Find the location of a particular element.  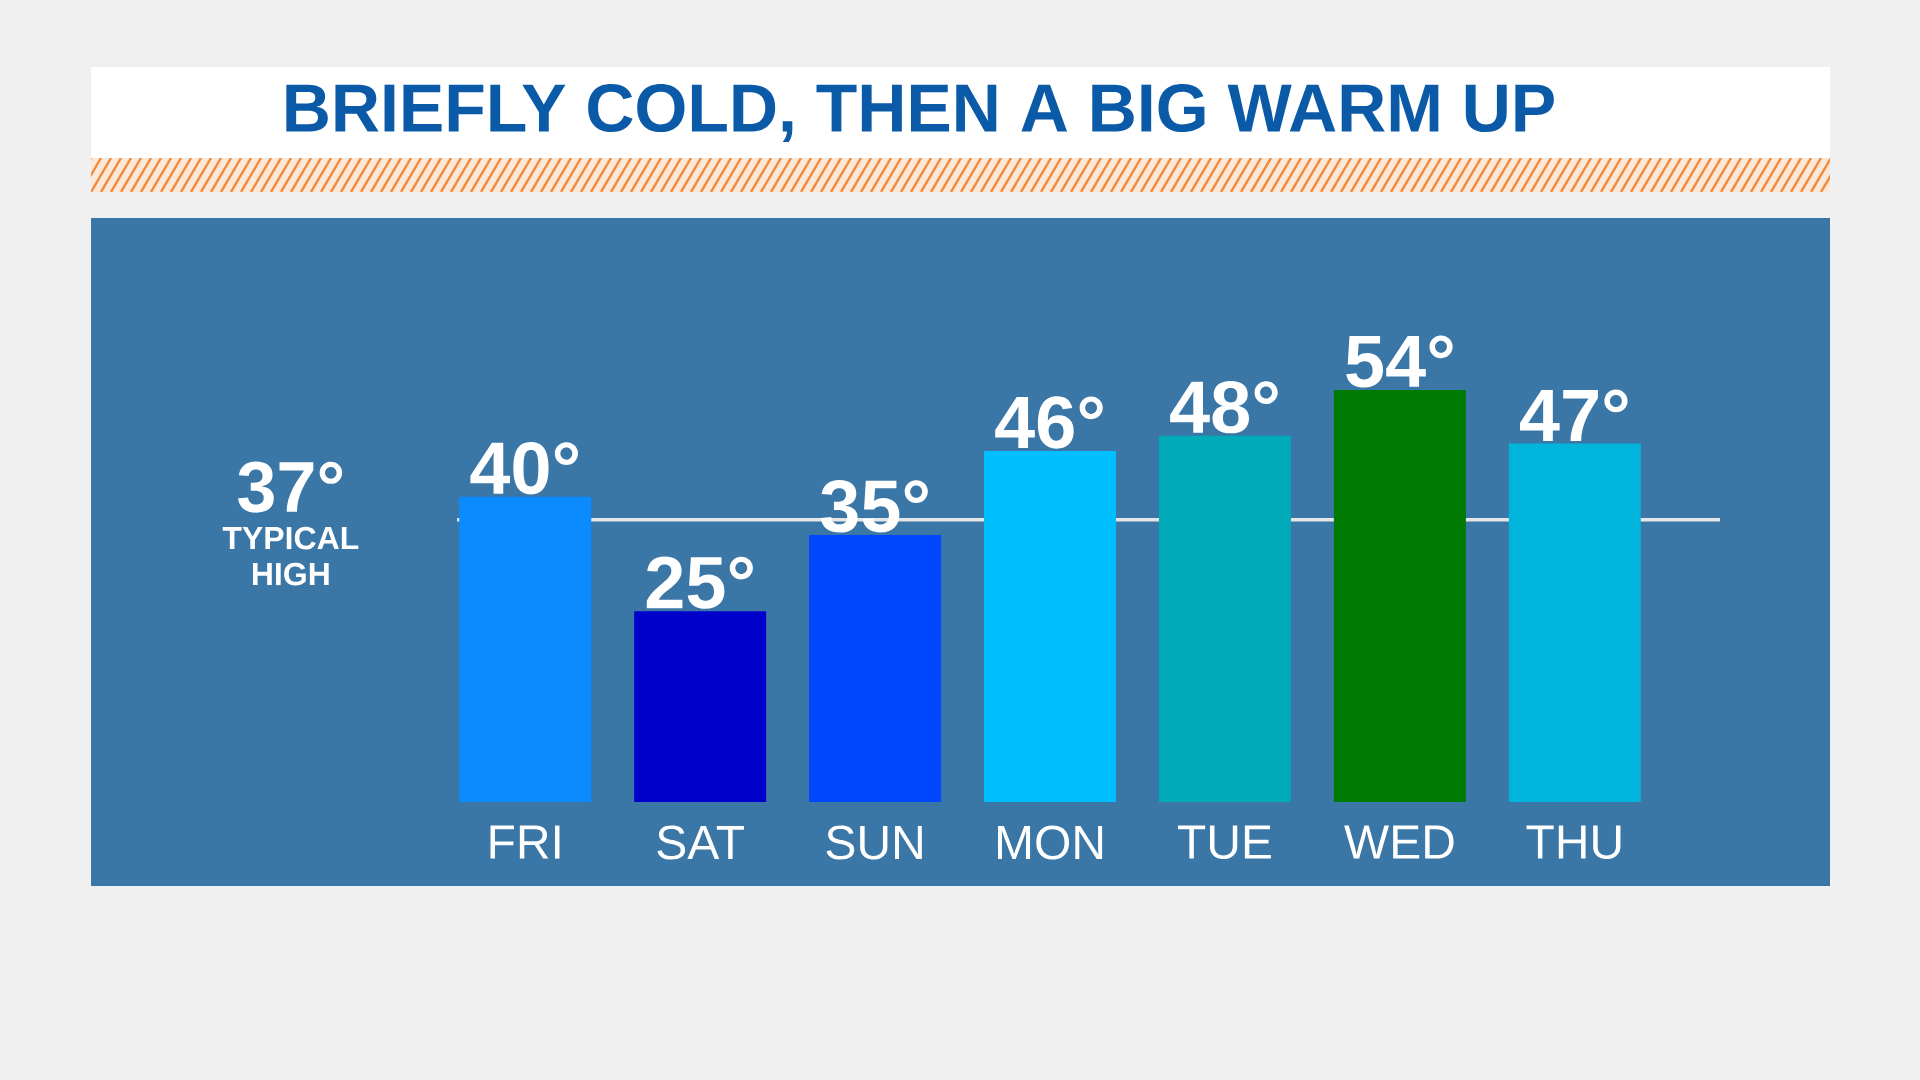

x-tick-label: SUN is located at coordinates (874, 842).